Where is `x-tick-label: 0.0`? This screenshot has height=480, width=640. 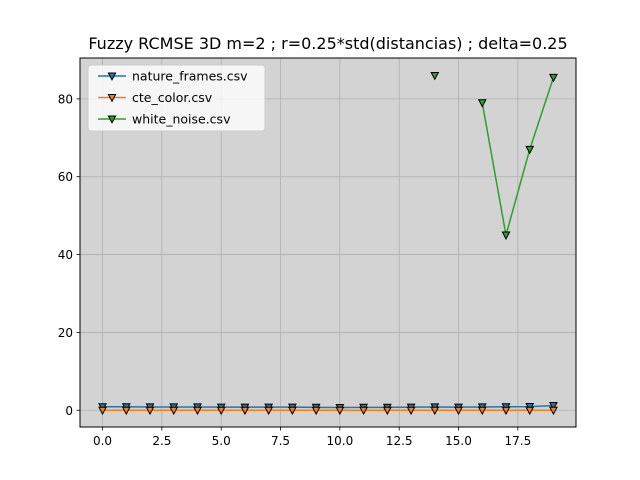 x-tick-label: 0.0 is located at coordinates (102, 441).